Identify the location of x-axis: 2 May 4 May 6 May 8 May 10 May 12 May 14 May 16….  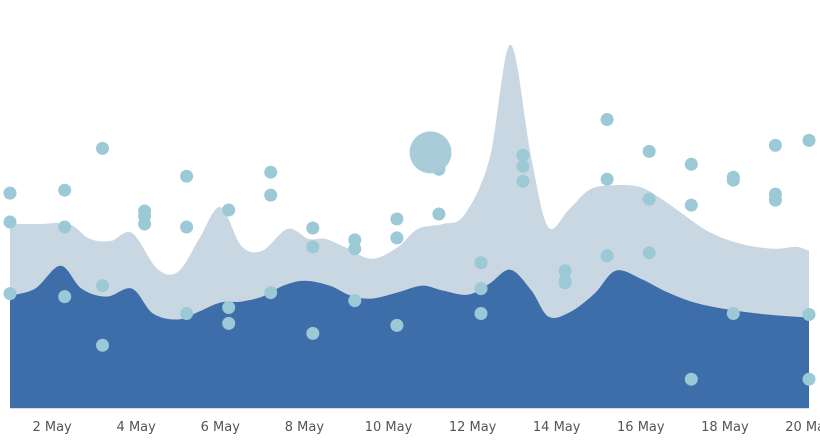
(415, 421).